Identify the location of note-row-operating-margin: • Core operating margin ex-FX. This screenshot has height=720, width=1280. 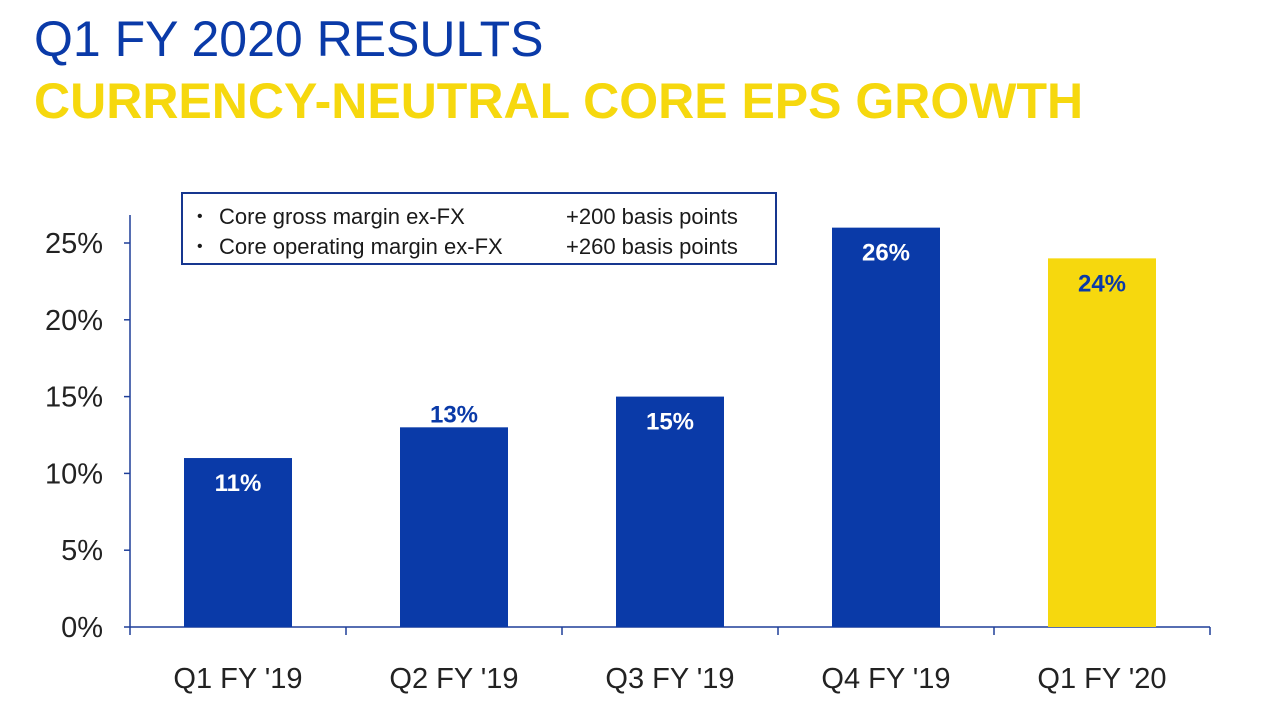
(350, 247).